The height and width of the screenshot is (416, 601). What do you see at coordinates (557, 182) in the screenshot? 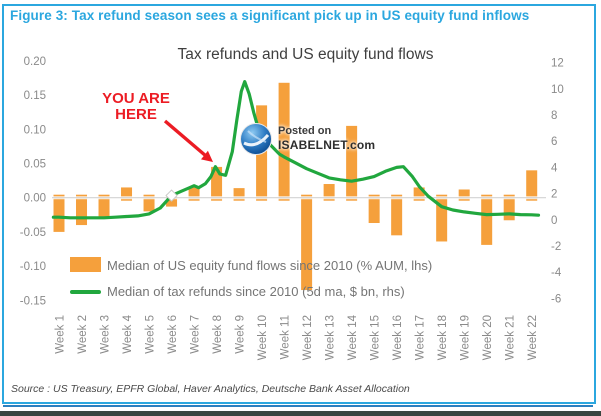
I see `right-axis-ticks: 12 10 8 6 4 2 0 -2 -4 -6` at bounding box center [557, 182].